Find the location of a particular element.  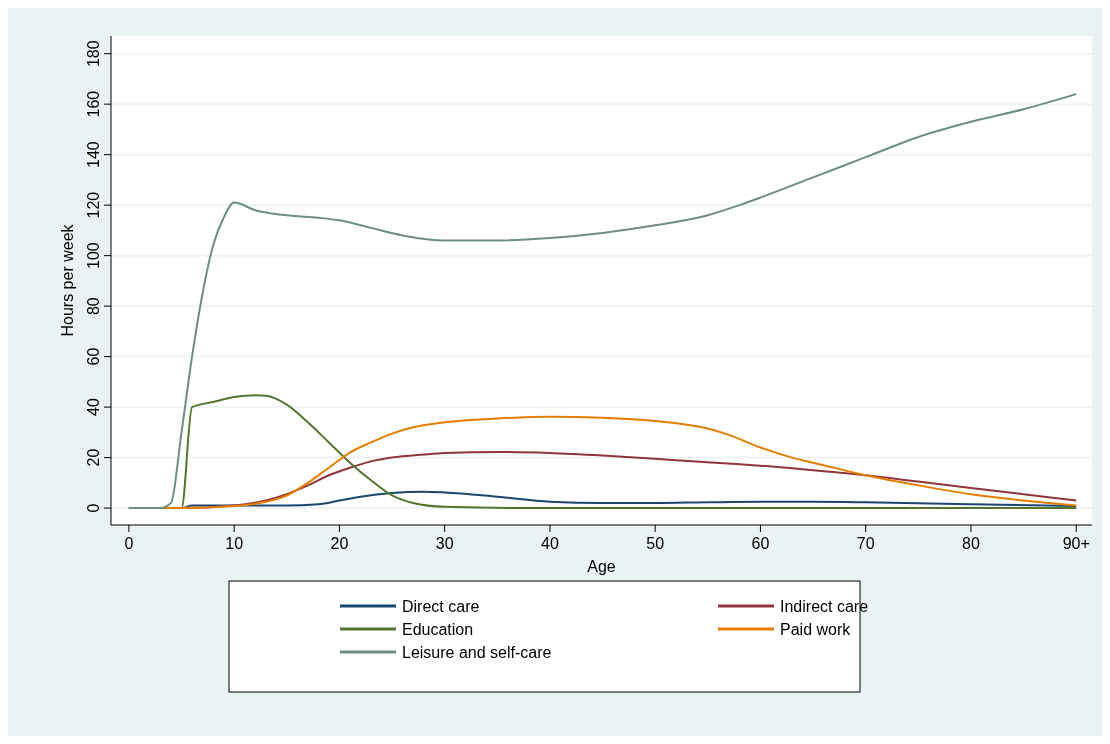

x-tick-label: 40 is located at coordinates (550, 543).